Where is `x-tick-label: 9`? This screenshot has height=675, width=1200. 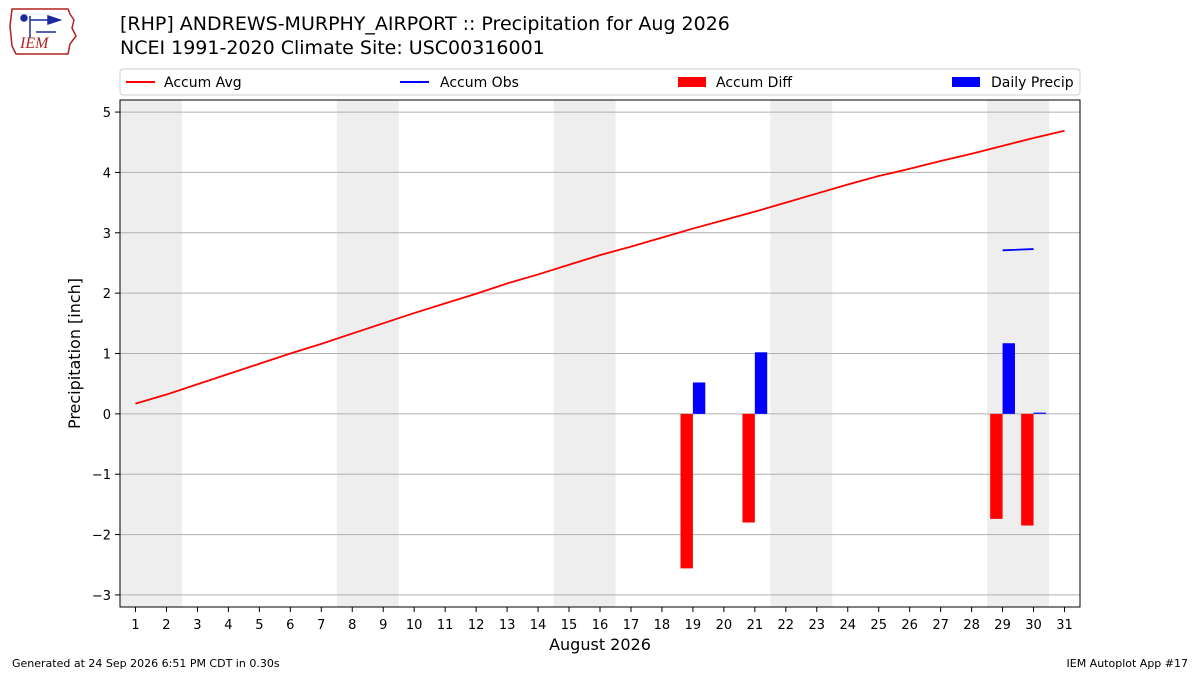
x-tick-label: 9 is located at coordinates (383, 625).